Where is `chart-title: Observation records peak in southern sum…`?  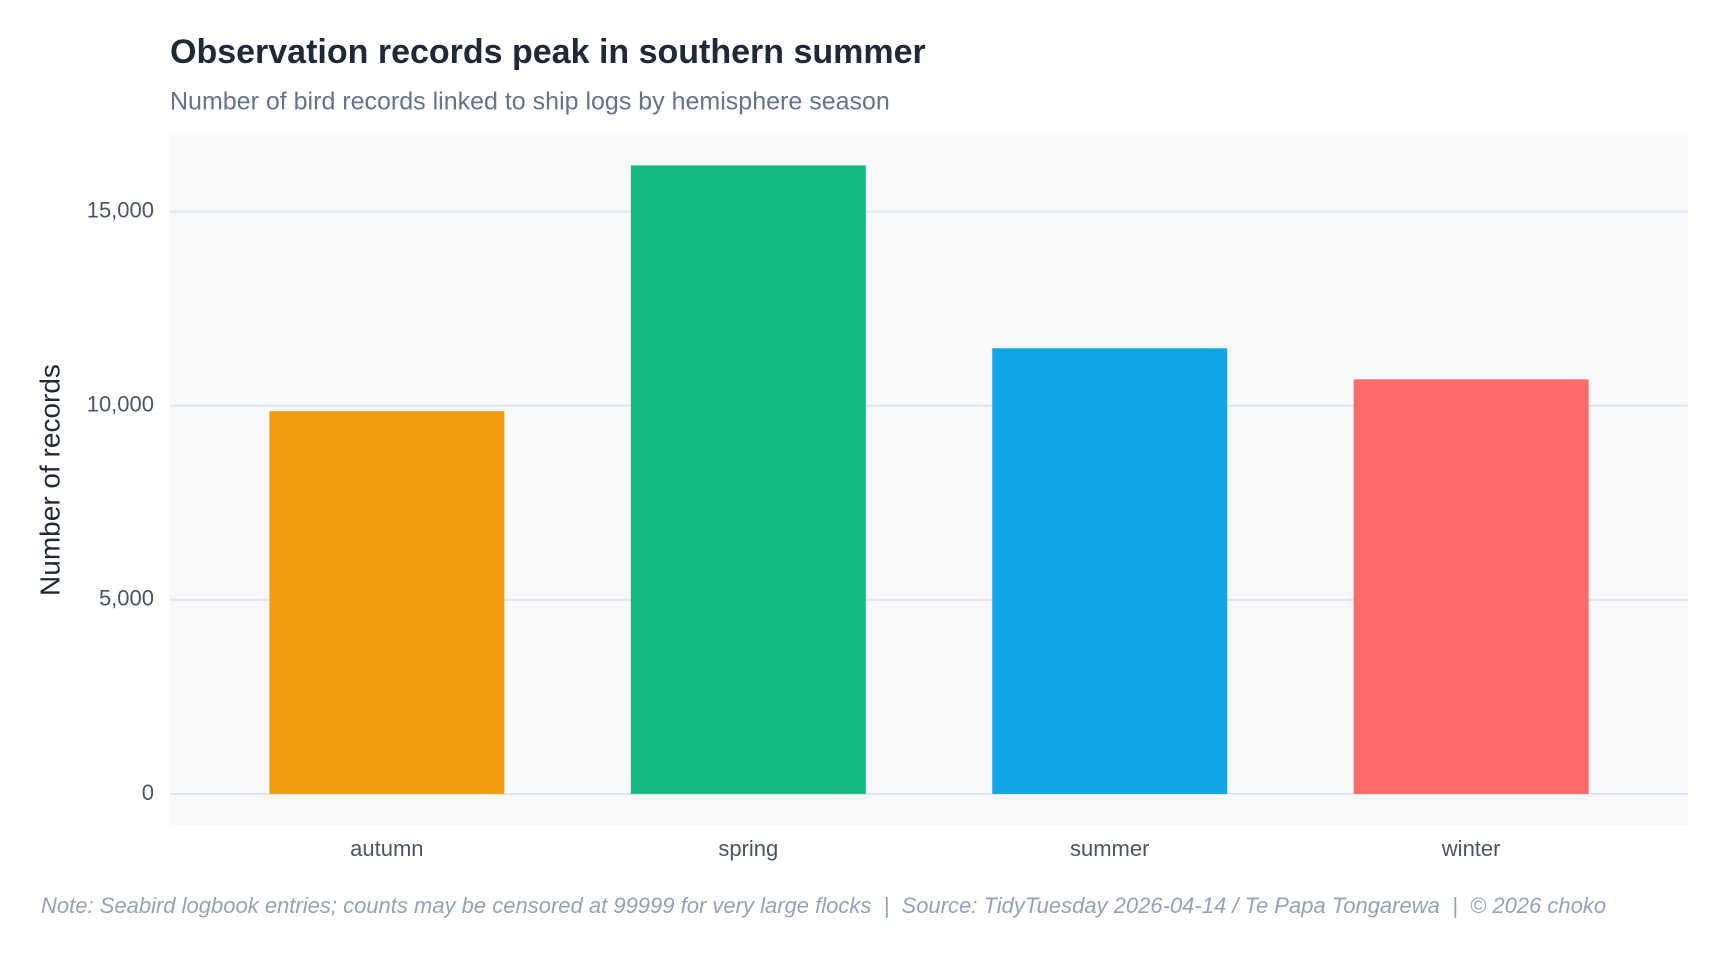
chart-title: Observation records peak in southern sum… is located at coordinates (548, 52).